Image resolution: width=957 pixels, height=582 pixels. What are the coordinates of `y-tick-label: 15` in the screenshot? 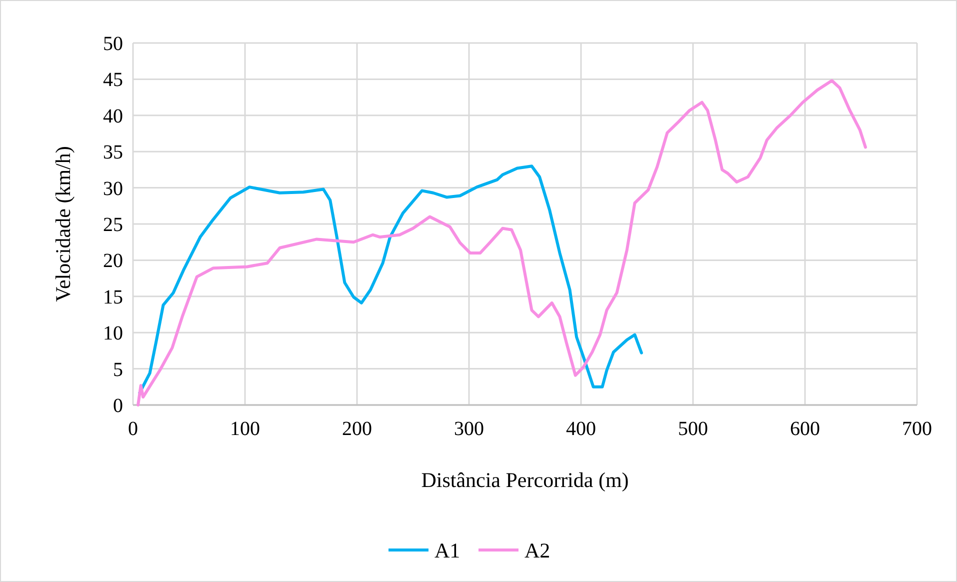 It's located at (113, 297).